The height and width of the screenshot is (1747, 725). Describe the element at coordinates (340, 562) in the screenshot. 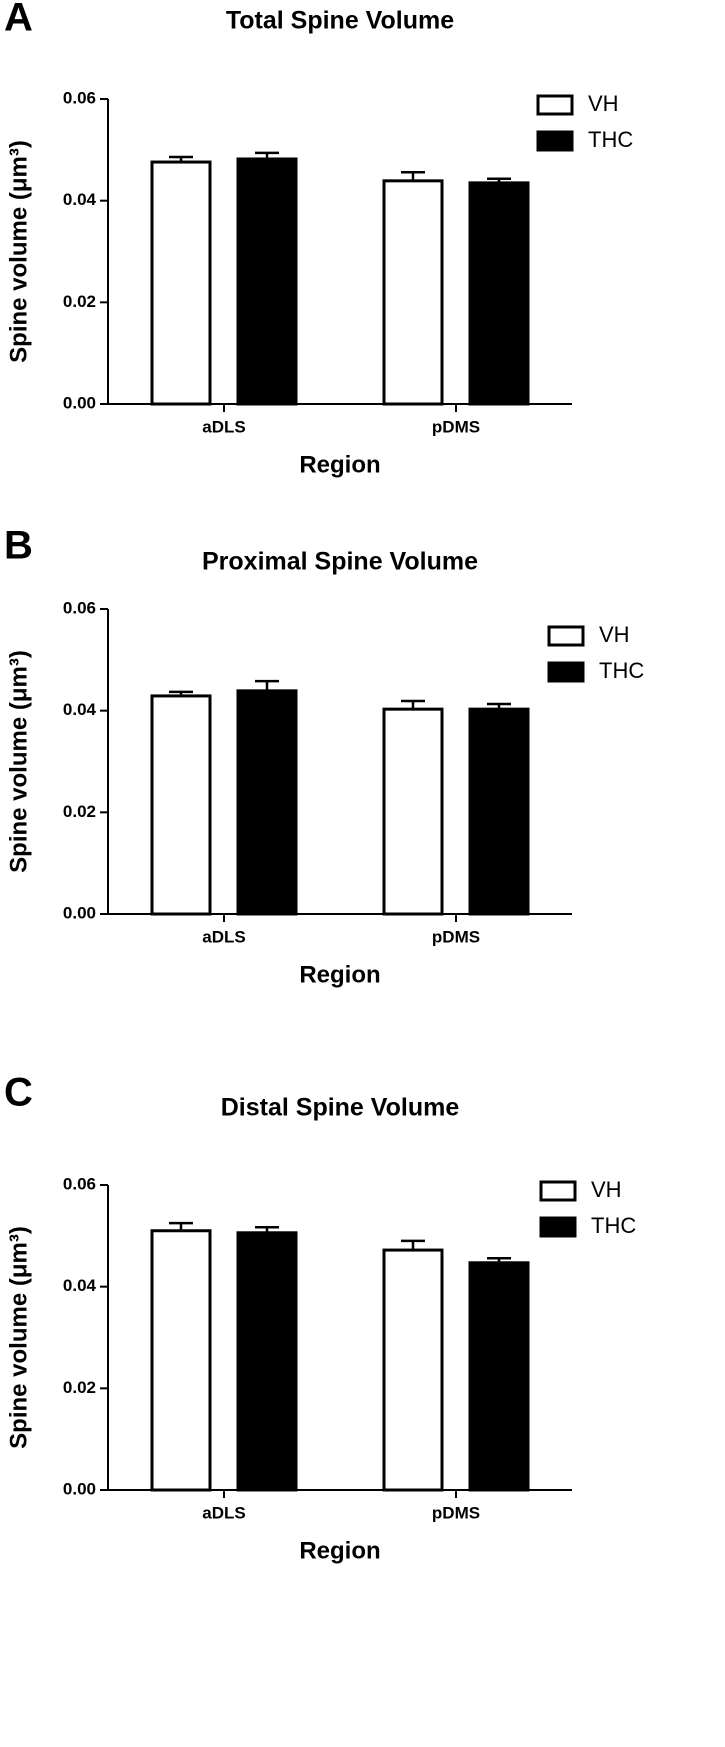

I see `chart-title: Proximal Spine Volume` at that location.